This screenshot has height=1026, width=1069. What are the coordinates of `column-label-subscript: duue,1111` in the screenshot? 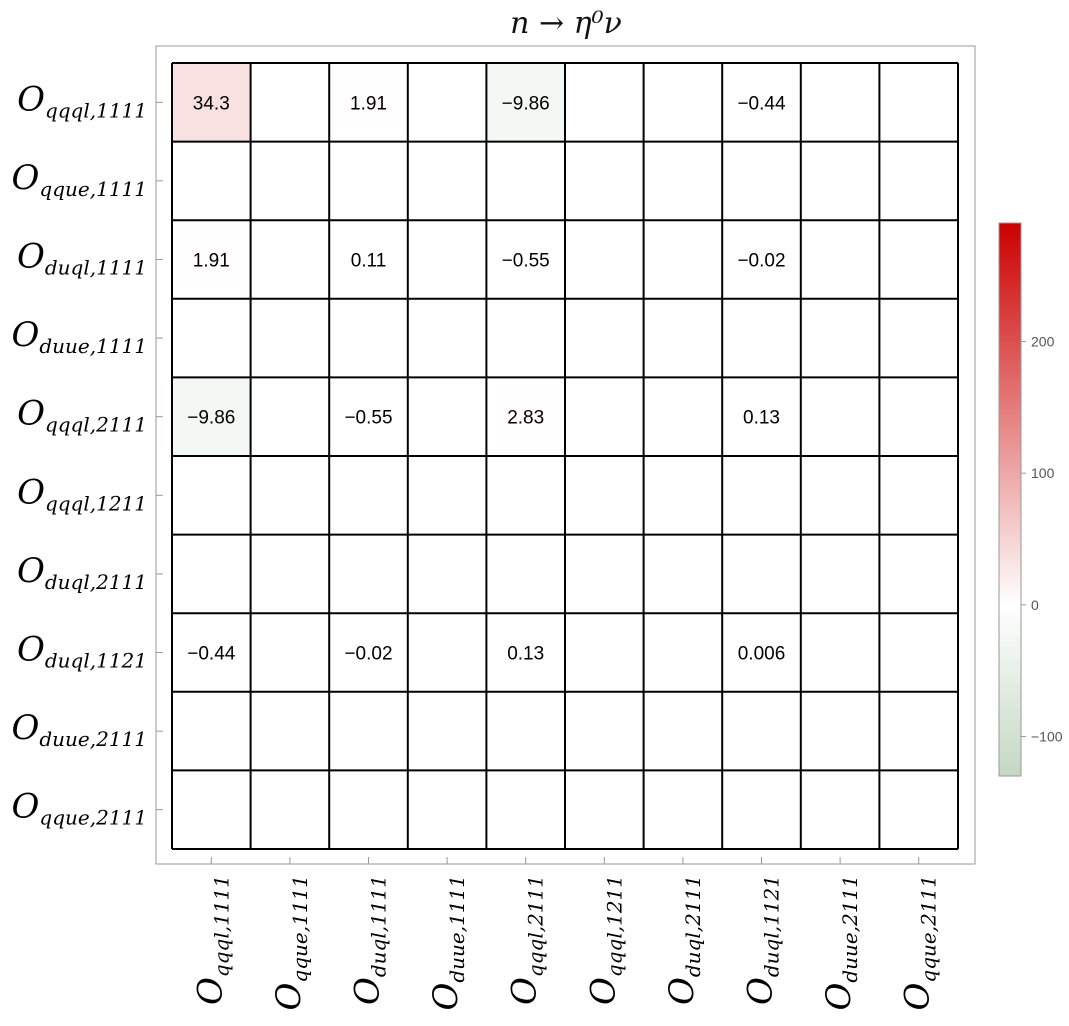 It's located at (457, 929).